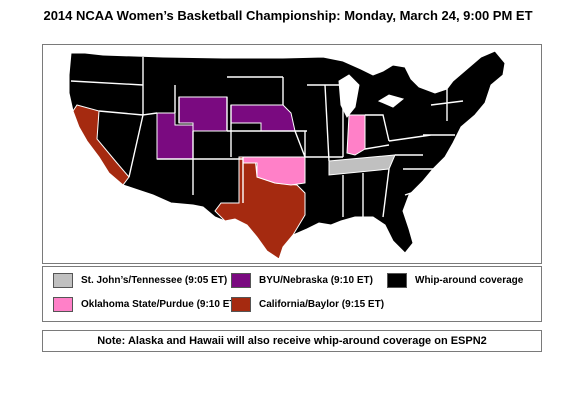 The width and height of the screenshot is (576, 400). Describe the element at coordinates (274, 171) in the screenshot. I see `state-oklahoma` at that location.